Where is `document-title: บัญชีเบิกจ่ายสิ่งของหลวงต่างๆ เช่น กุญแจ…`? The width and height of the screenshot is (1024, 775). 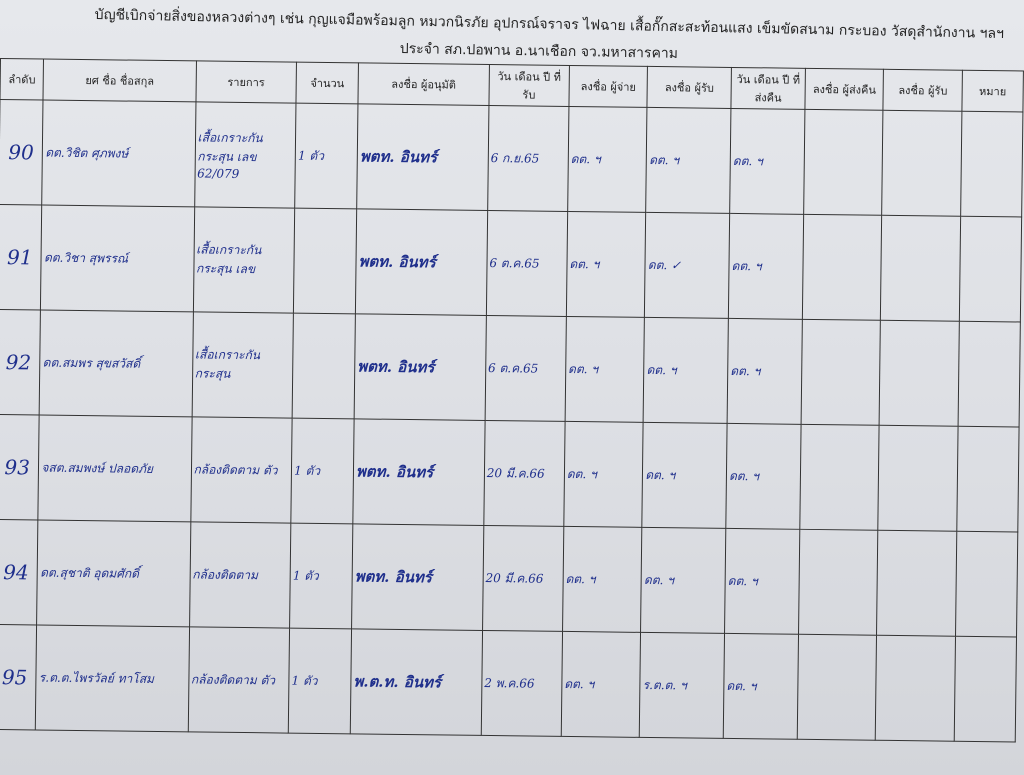
document-title: บัญชีเบิกจ่ายสิ่งของหลวงต่างๆ เช่น กุญแจ… is located at coordinates (549, 24).